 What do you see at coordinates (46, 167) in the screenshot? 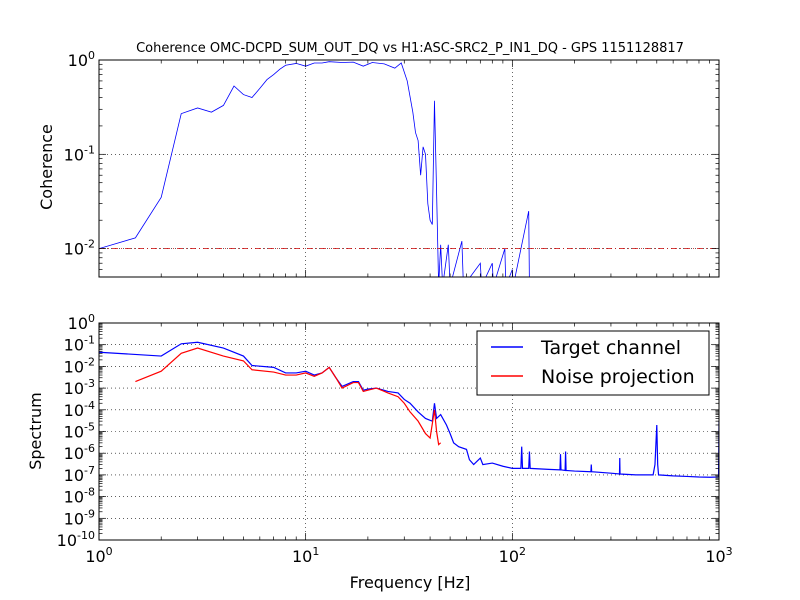
I see `coherence-y-axis-label: Coherence` at bounding box center [46, 167].